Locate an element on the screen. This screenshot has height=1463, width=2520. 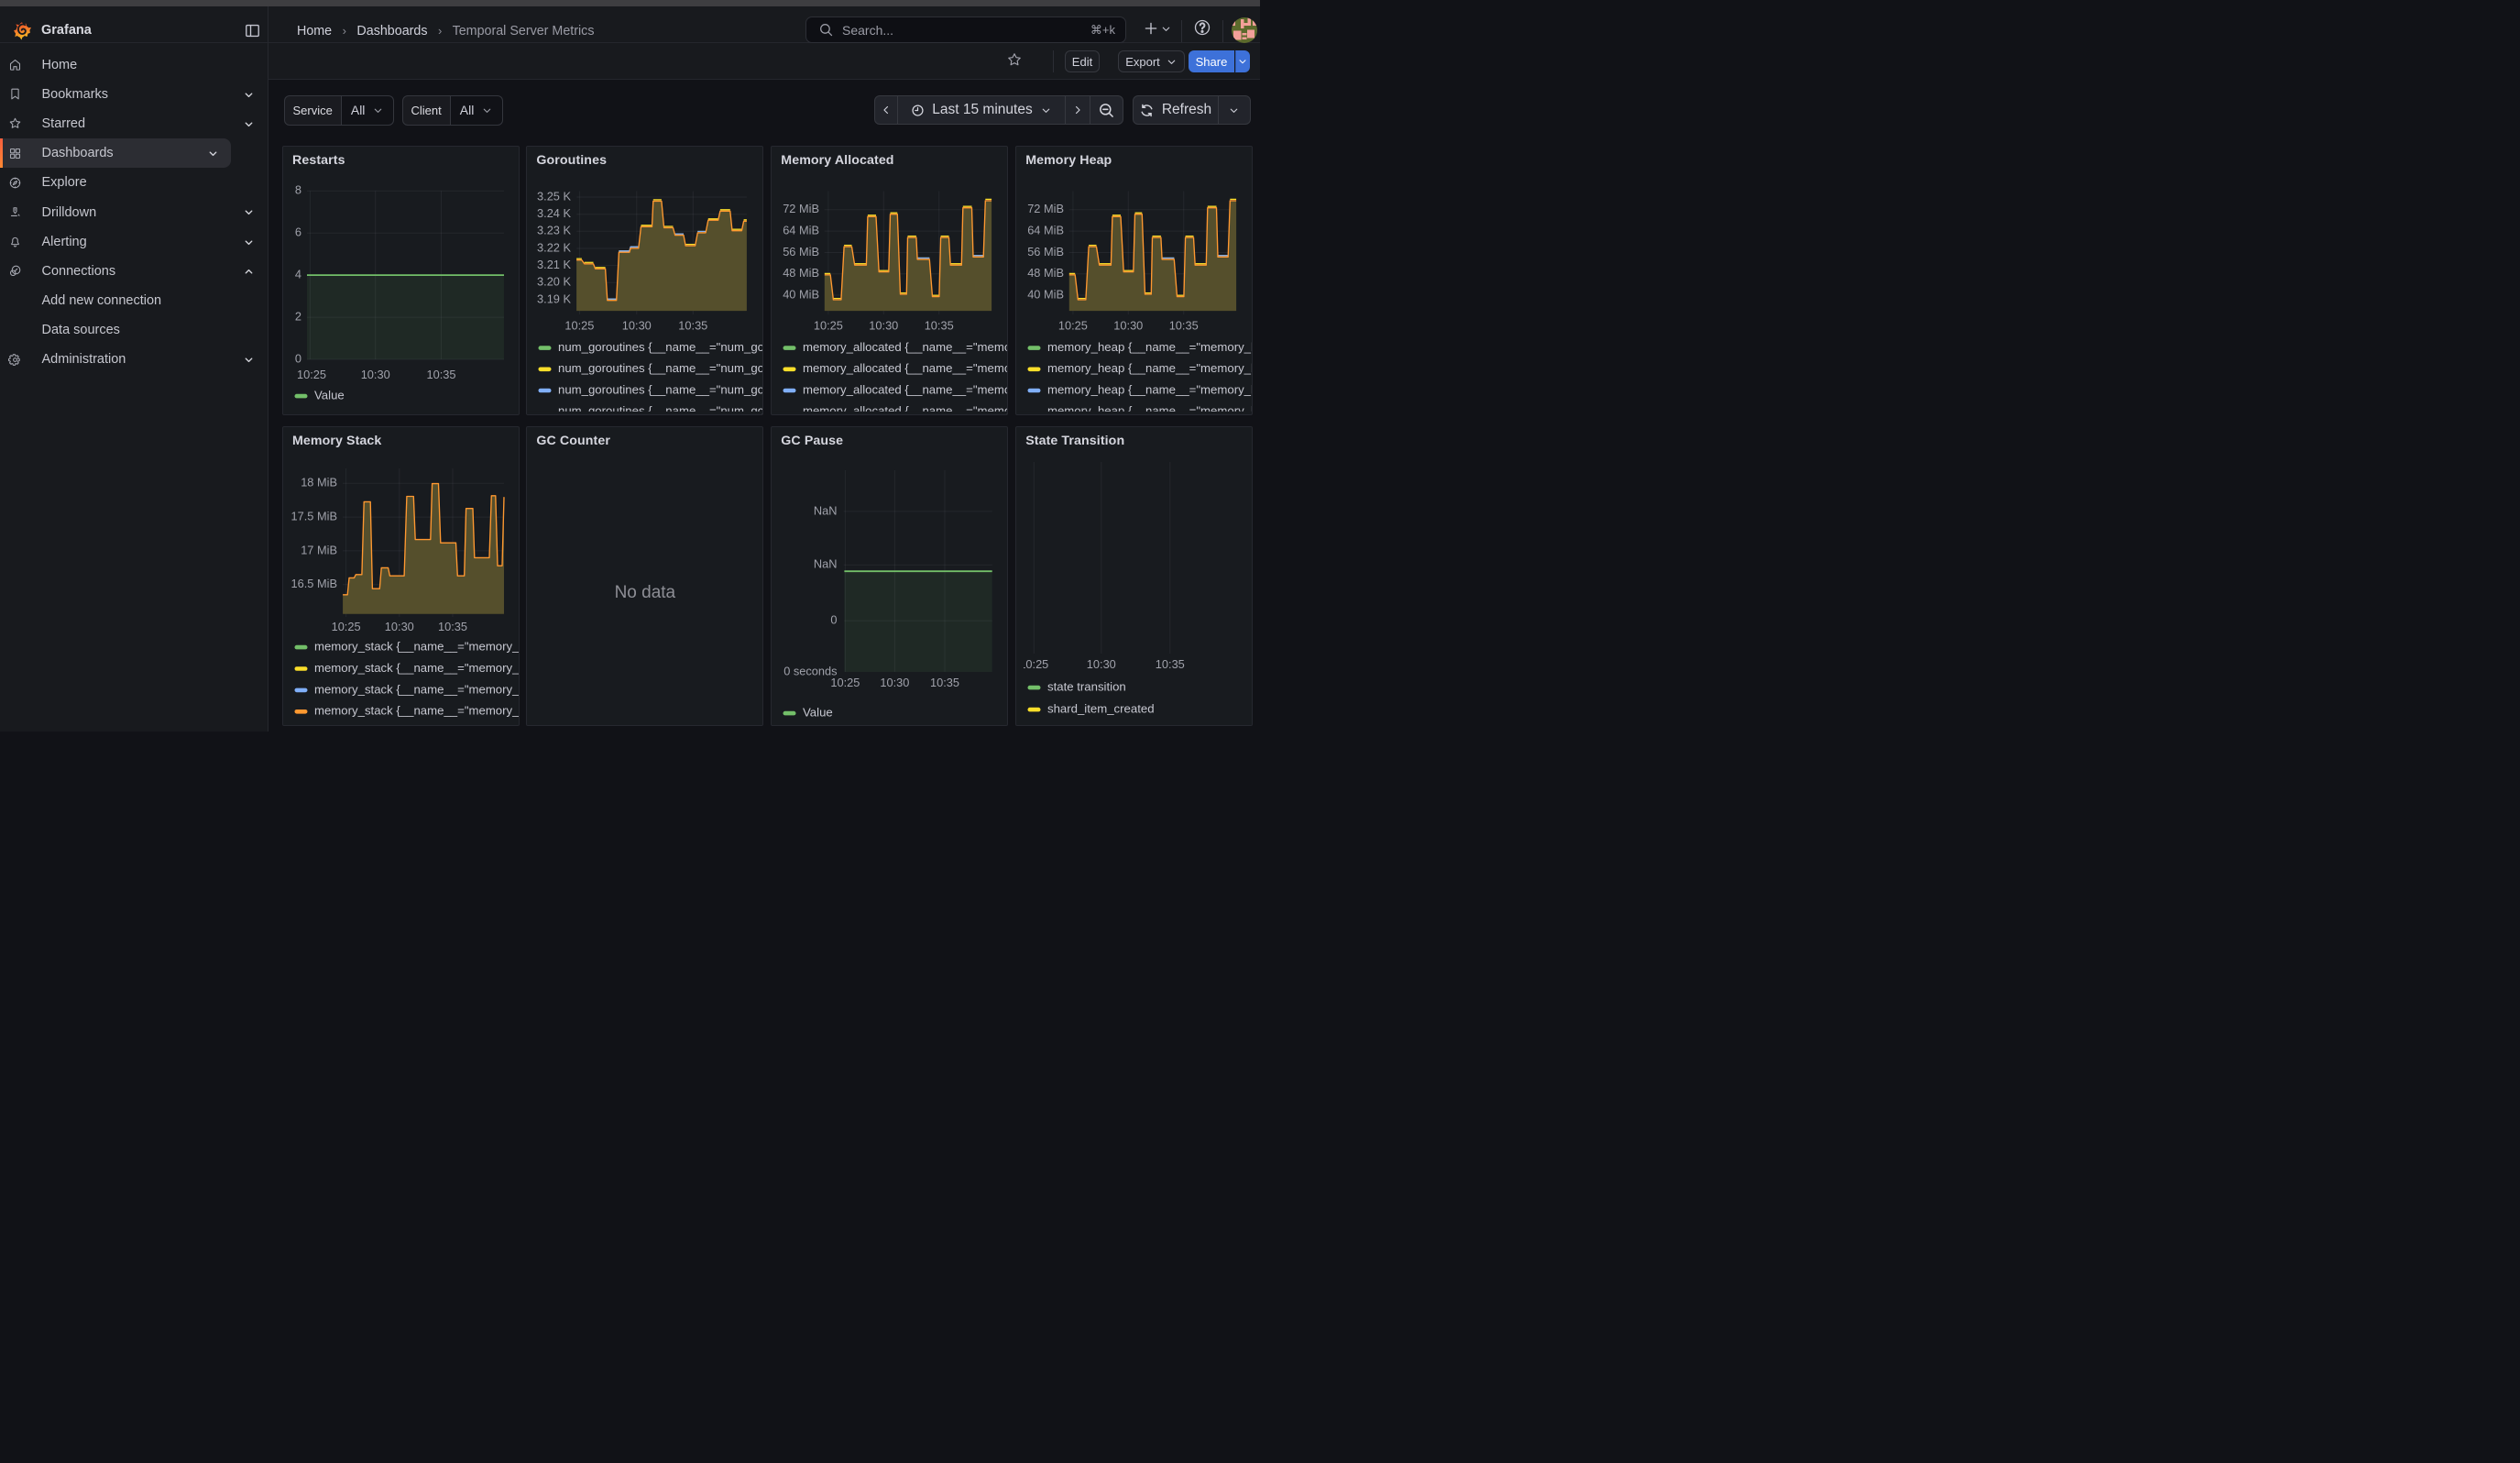
svg-text: 3.19 K is located at coordinates (554, 298).